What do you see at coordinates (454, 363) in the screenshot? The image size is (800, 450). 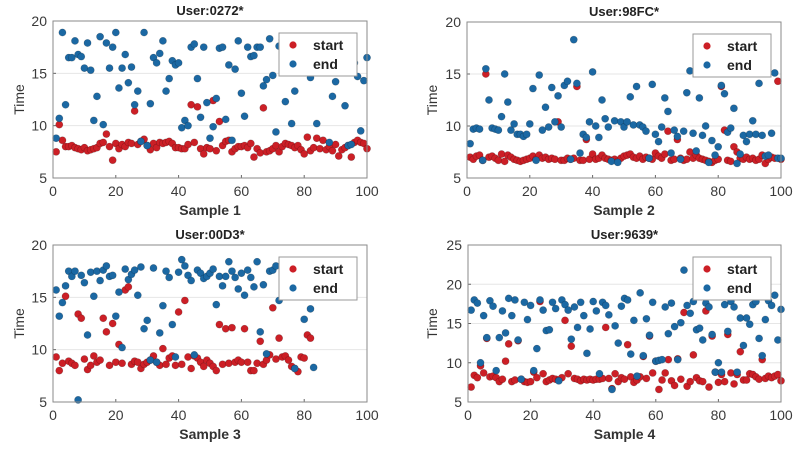 I see `y-tick-label: 10` at bounding box center [454, 363].